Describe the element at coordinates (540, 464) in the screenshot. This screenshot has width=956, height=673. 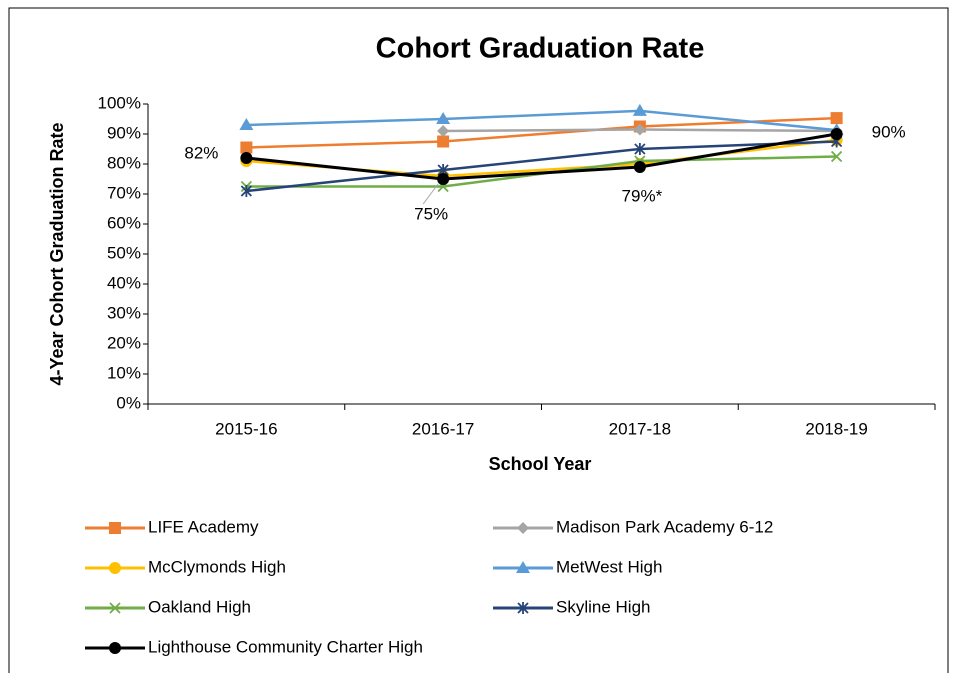
I see `x-axis-label: School Year` at that location.